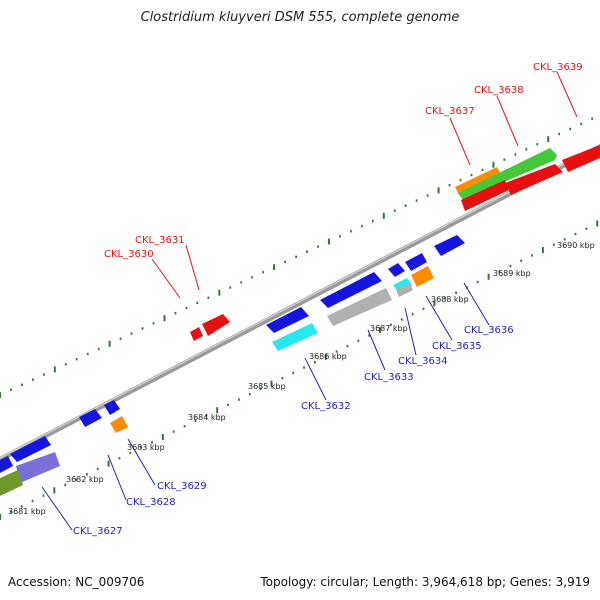  I want to click on gene-CKL_3632-feature, so click(295, 337).